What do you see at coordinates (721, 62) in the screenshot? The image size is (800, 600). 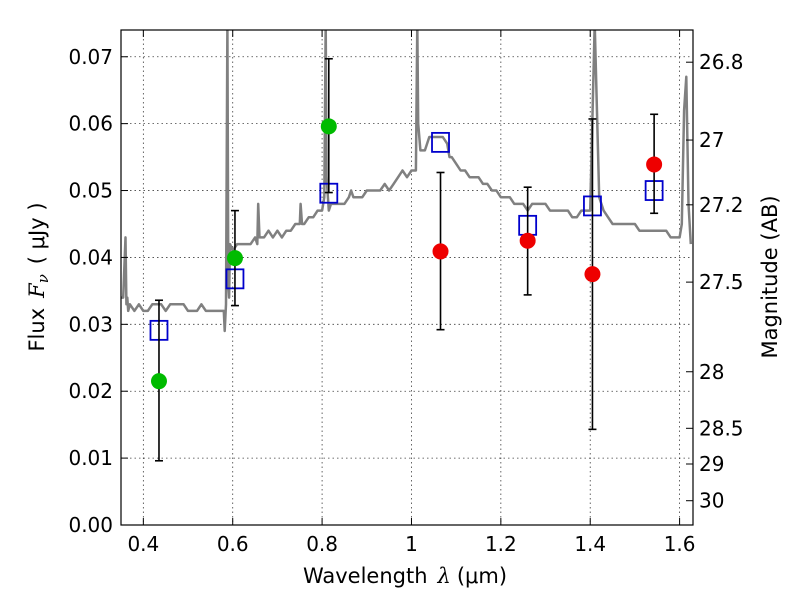 I see `y2-tick-label: 26.8` at bounding box center [721, 62].